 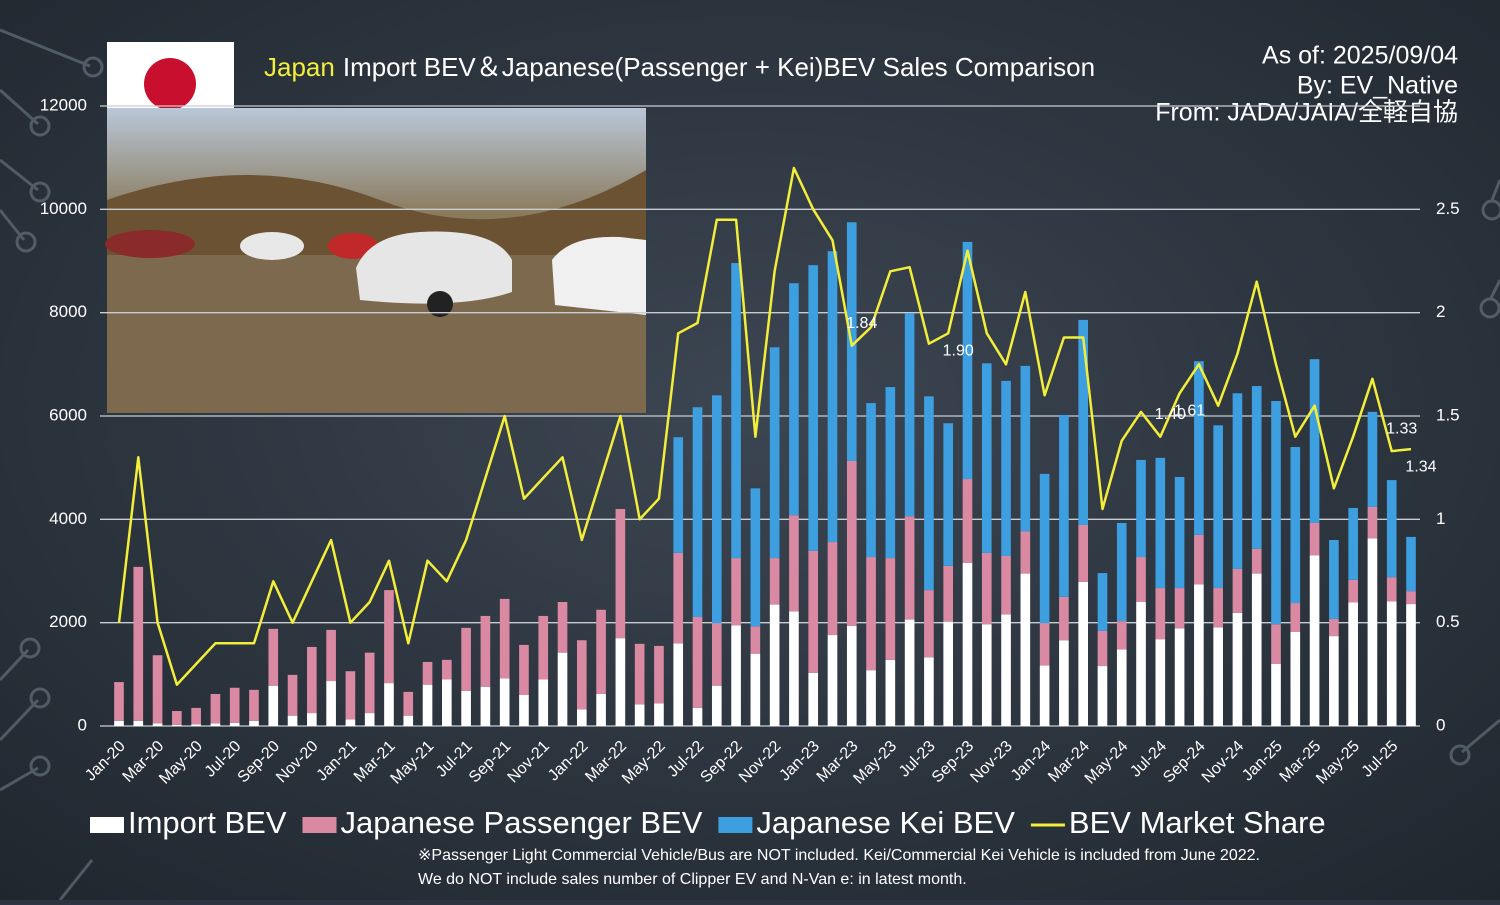 I want to click on data-label: 1.33, so click(x=1401, y=428).